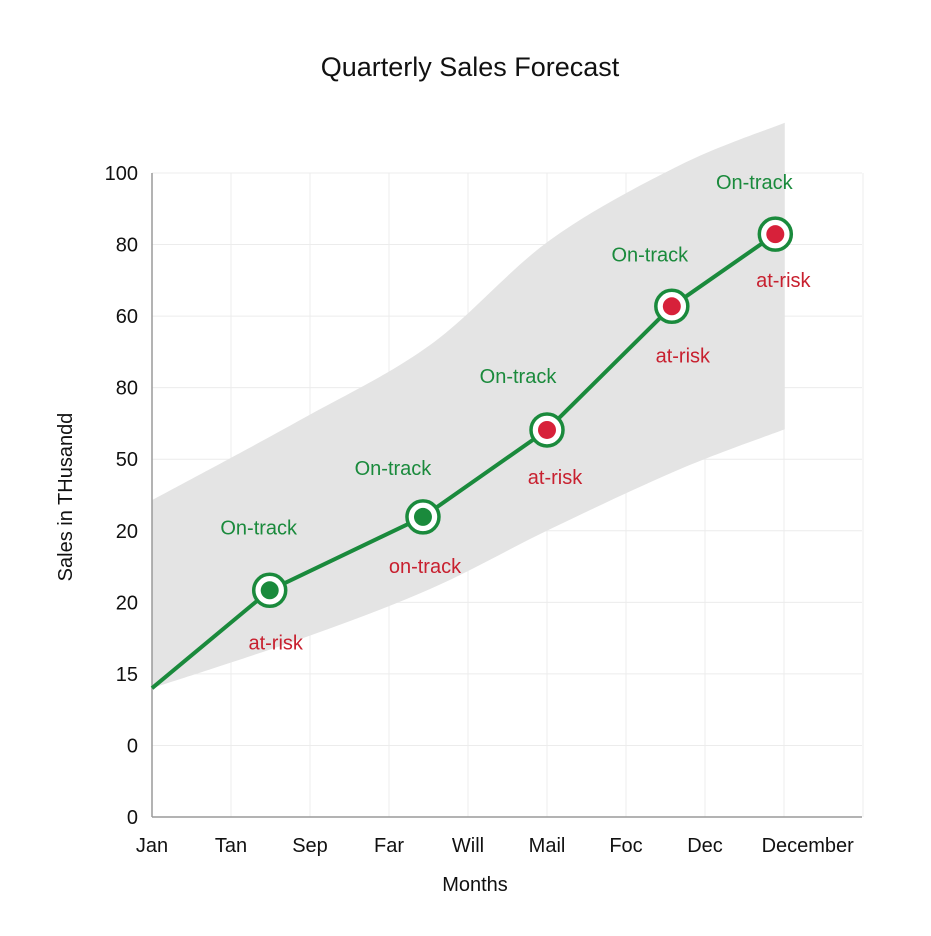 The width and height of the screenshot is (931, 936). What do you see at coordinates (808, 846) in the screenshot?
I see `x-tick-label: December` at bounding box center [808, 846].